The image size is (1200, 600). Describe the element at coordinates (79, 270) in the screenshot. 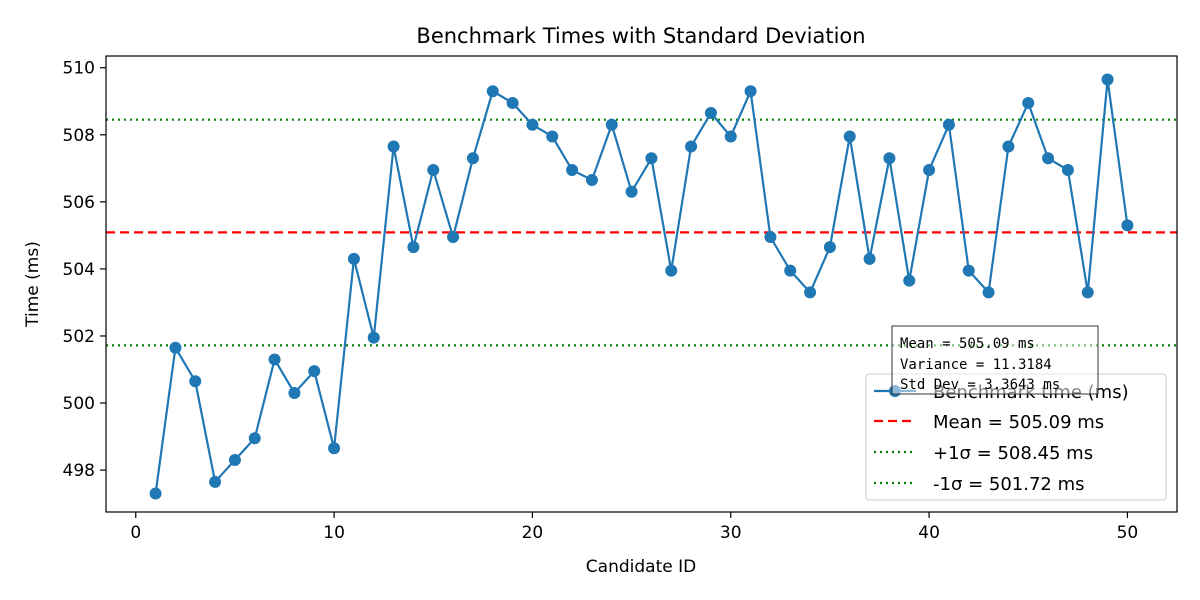

I see `y-tick-label: 504` at that location.